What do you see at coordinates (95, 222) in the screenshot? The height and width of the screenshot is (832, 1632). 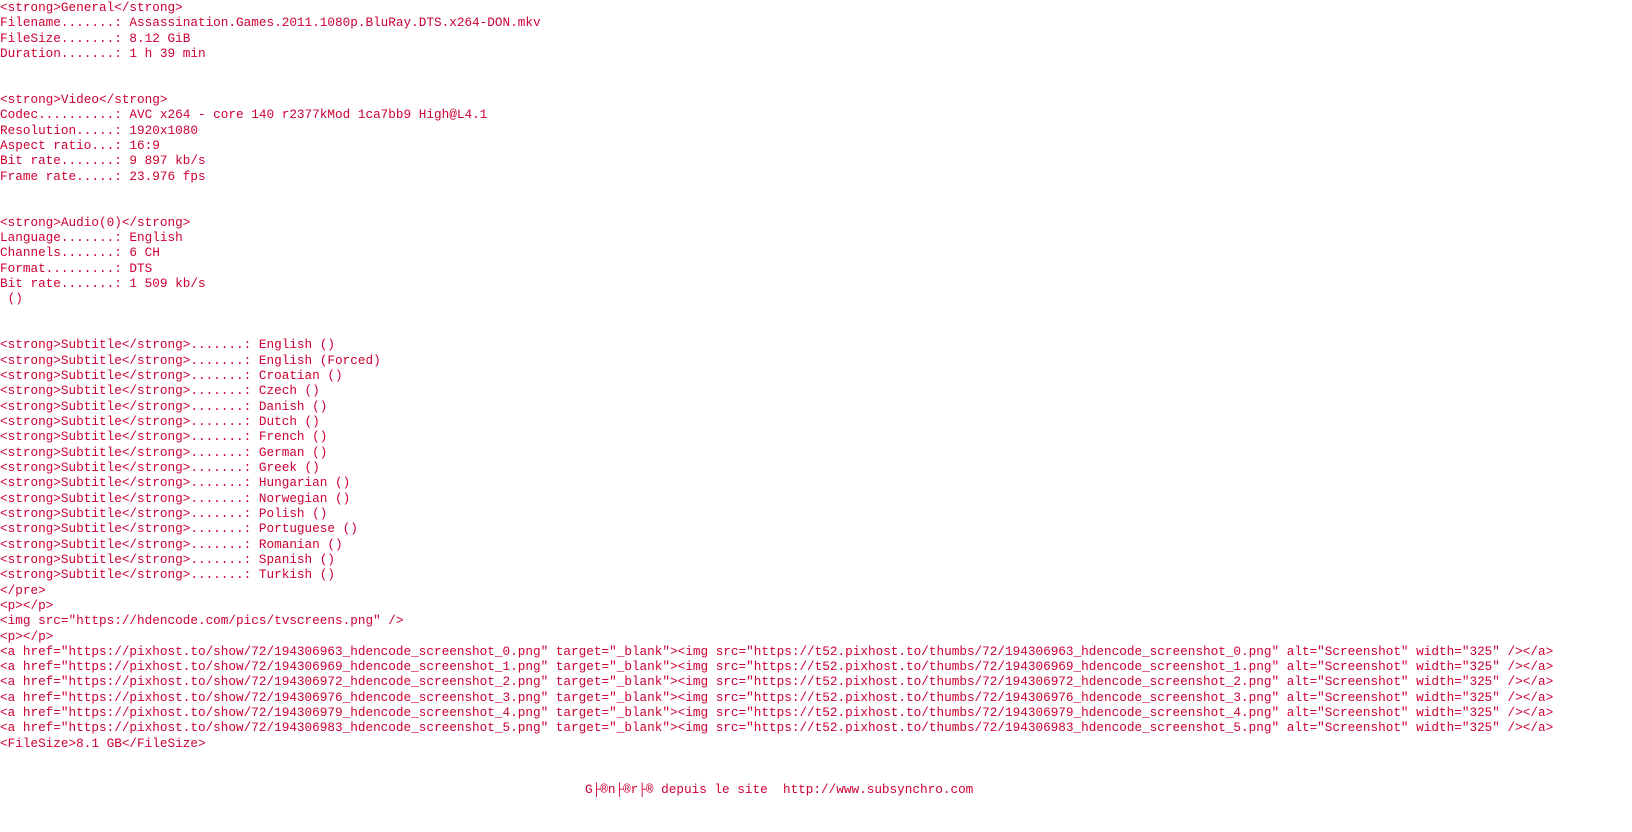 I see `text-line: <strong>Audio(0)</strong>` at bounding box center [95, 222].